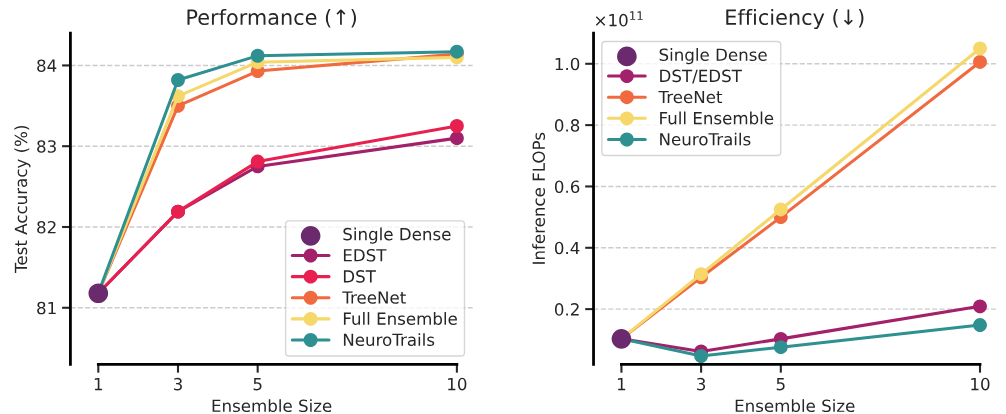 This screenshot has height=414, width=1006. What do you see at coordinates (567, 64) in the screenshot?
I see `y-tick-label: 1.0` at bounding box center [567, 64].